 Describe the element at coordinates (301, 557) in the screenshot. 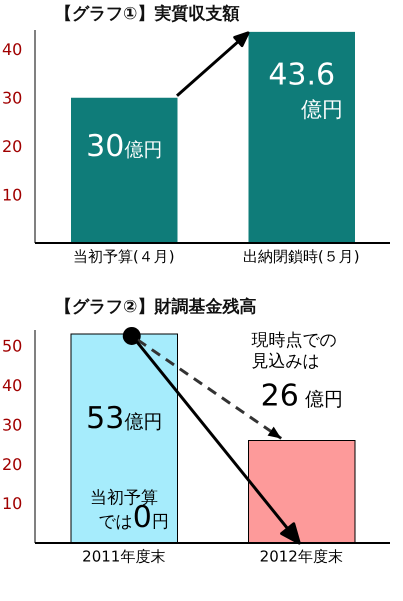

I see `x-tick-label: 2012年度末` at that location.